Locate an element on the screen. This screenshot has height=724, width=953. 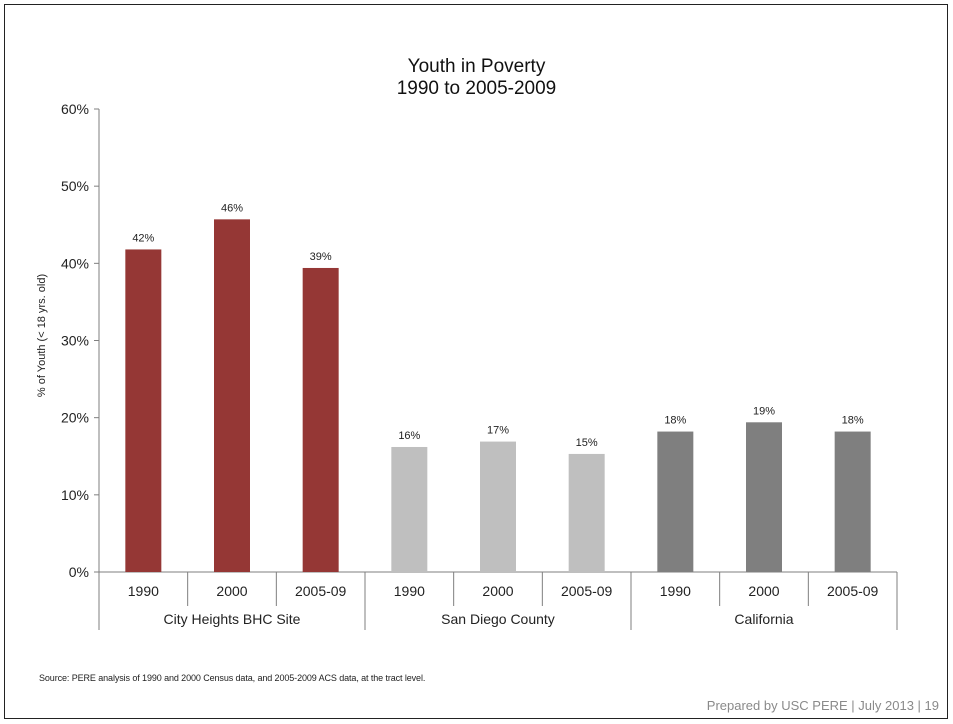
chart-title-line-2: 1990 to 2005-2009 is located at coordinates (476, 88).